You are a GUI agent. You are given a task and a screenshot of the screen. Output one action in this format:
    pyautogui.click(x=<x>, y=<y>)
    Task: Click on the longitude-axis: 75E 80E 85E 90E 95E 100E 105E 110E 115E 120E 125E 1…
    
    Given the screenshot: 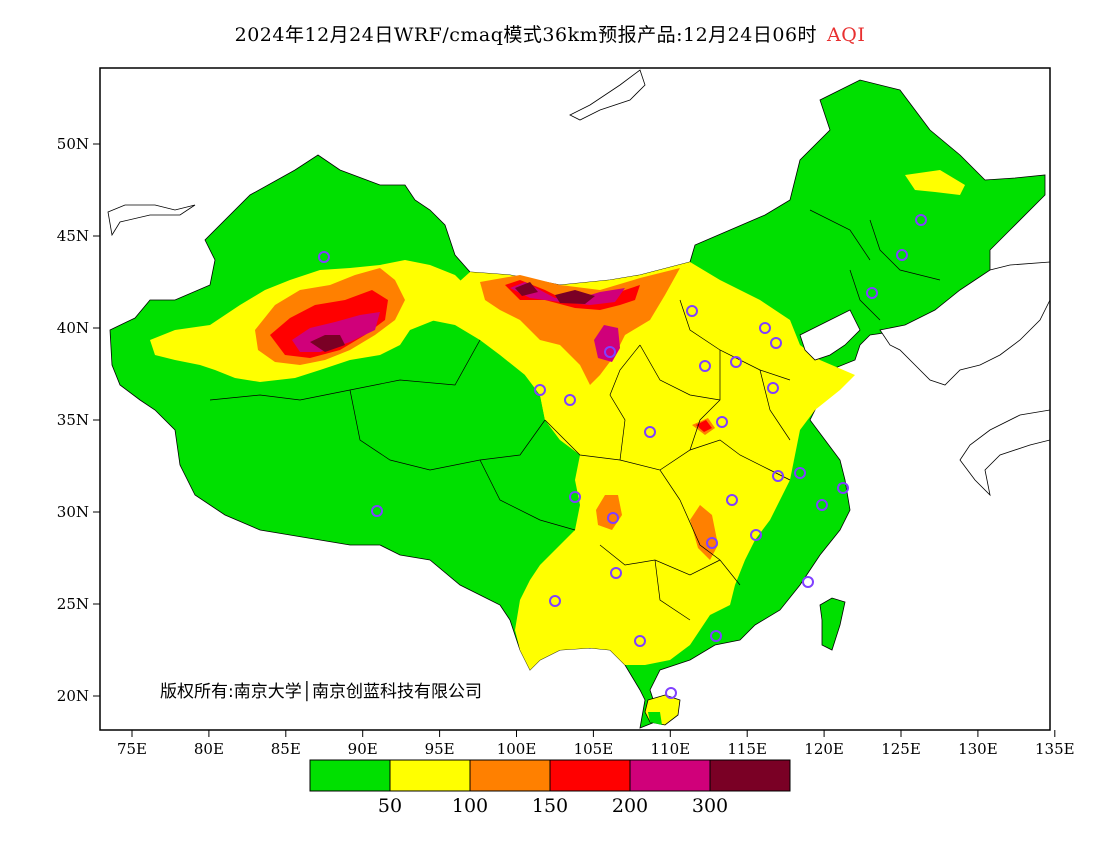 What is the action you would take?
    pyautogui.click(x=596, y=744)
    